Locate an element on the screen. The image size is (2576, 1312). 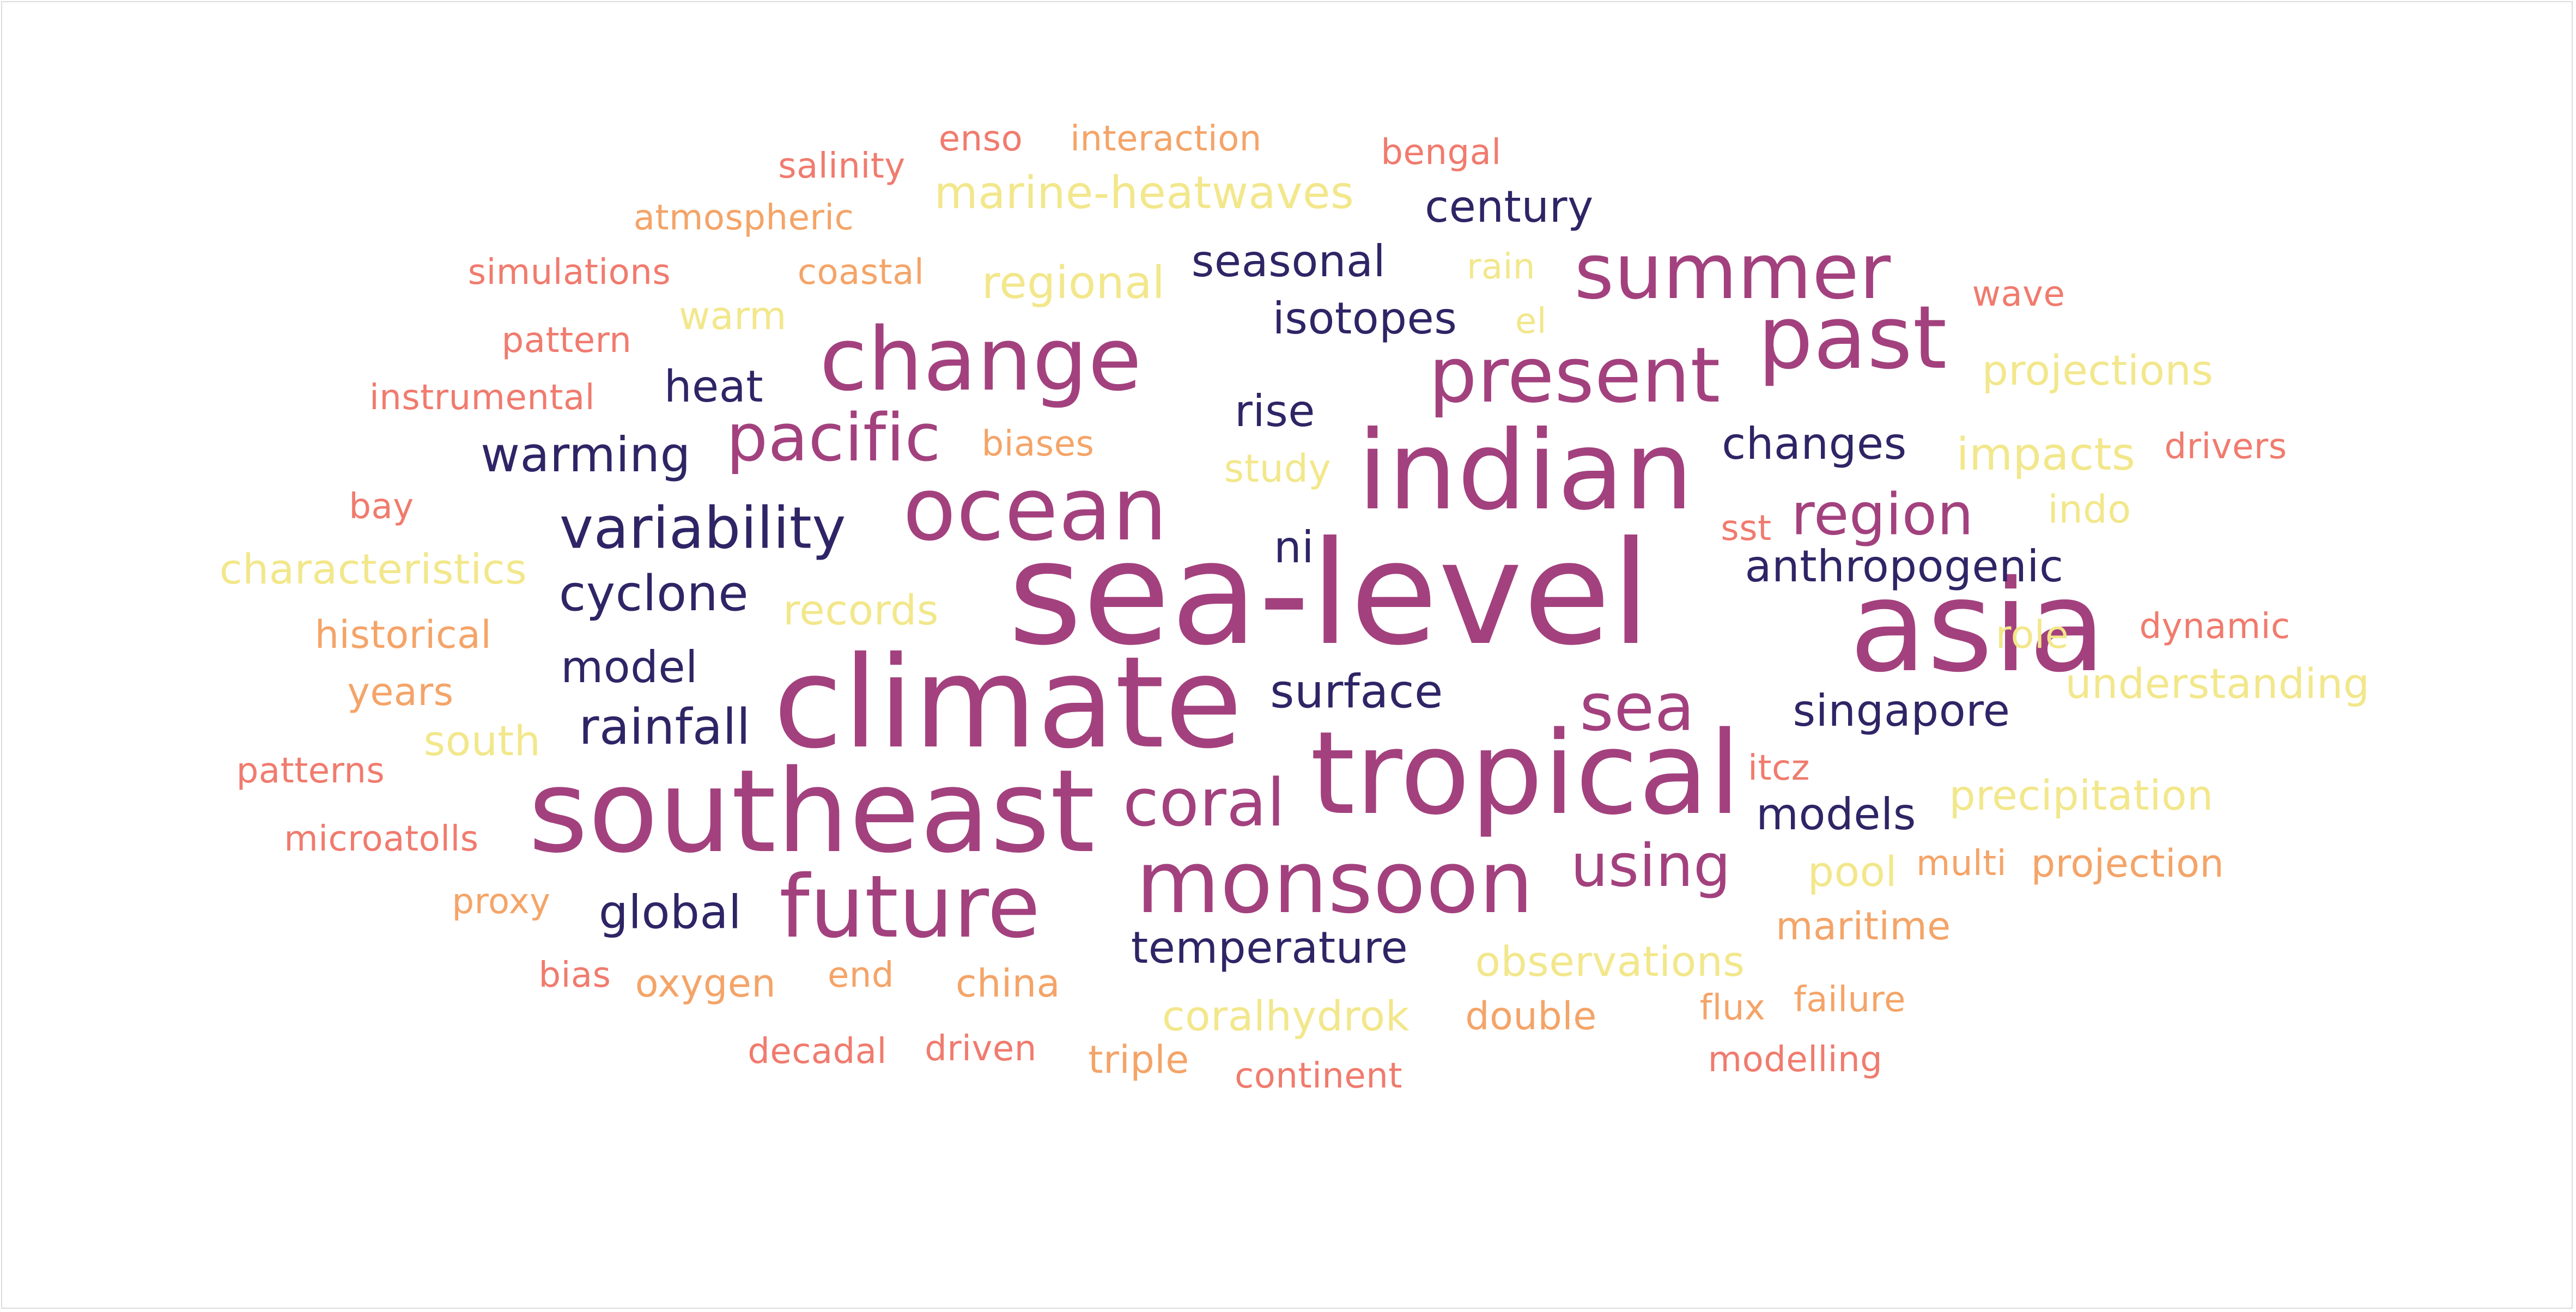
word-itcz: itcz is located at coordinates (1779, 768).